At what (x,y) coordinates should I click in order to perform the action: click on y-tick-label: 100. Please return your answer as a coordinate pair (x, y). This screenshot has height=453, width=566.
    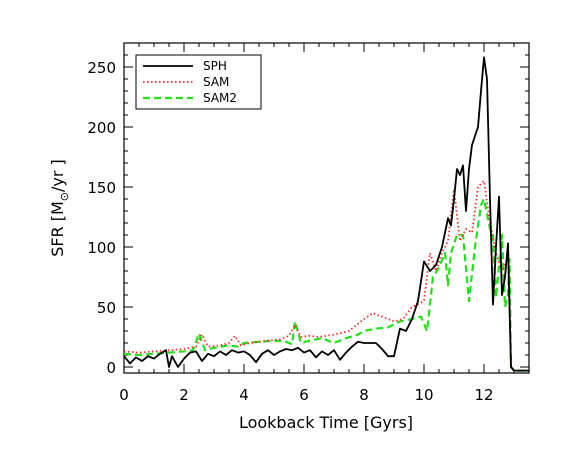
    Looking at the image, I should click on (101, 248).